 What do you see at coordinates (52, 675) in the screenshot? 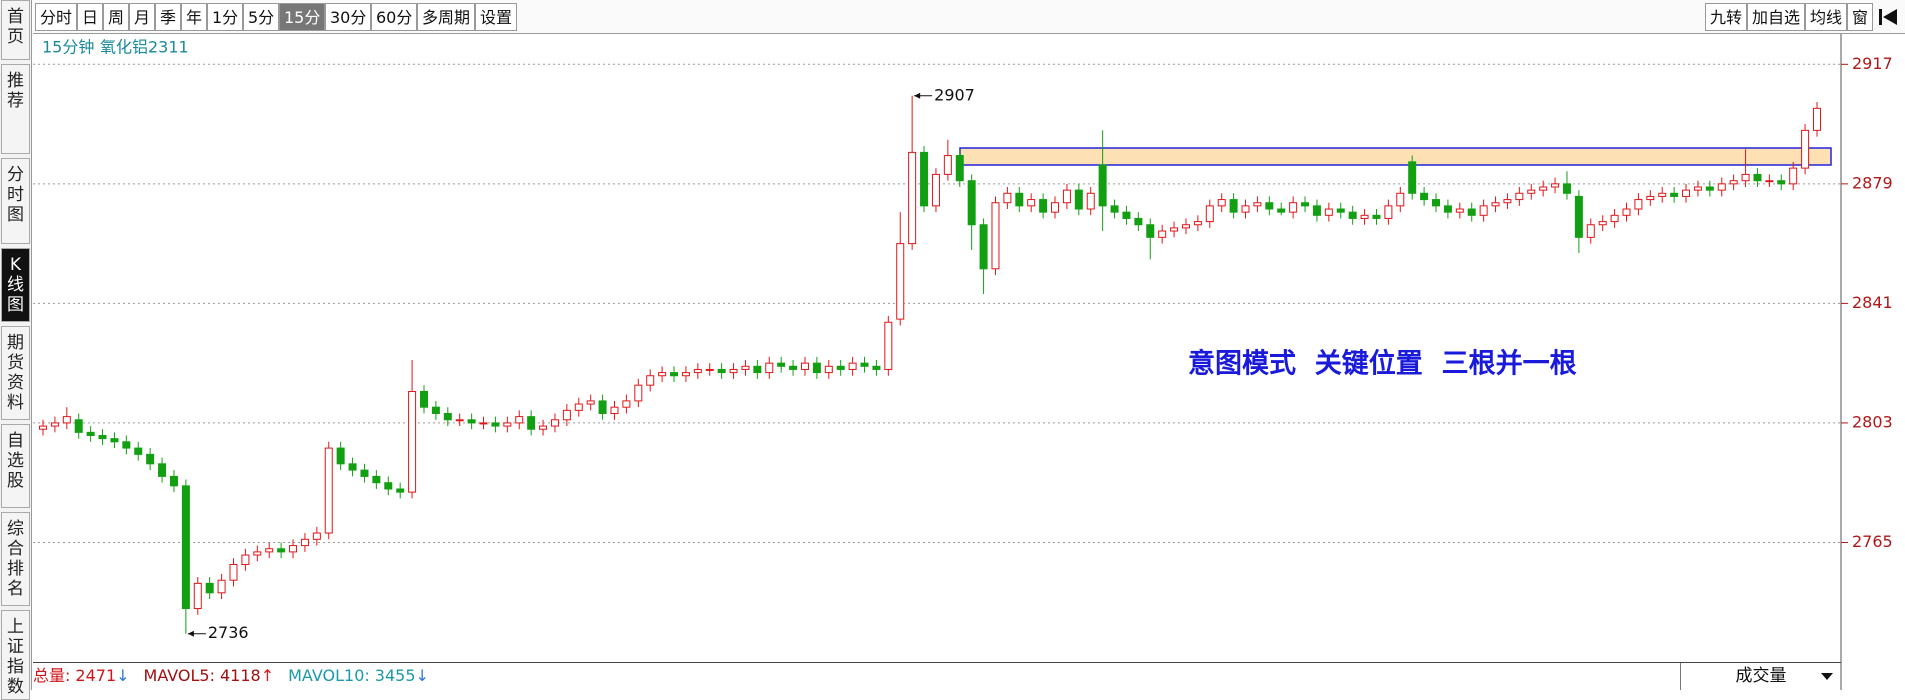
I see `legend-label: 总量:` at bounding box center [52, 675].